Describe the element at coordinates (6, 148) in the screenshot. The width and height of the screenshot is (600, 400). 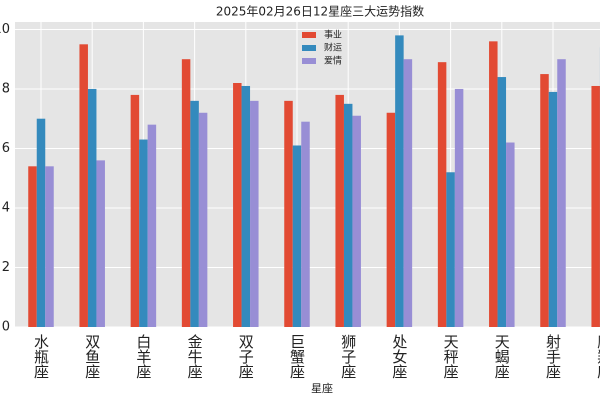
I see `y-tick-label: 6` at that location.